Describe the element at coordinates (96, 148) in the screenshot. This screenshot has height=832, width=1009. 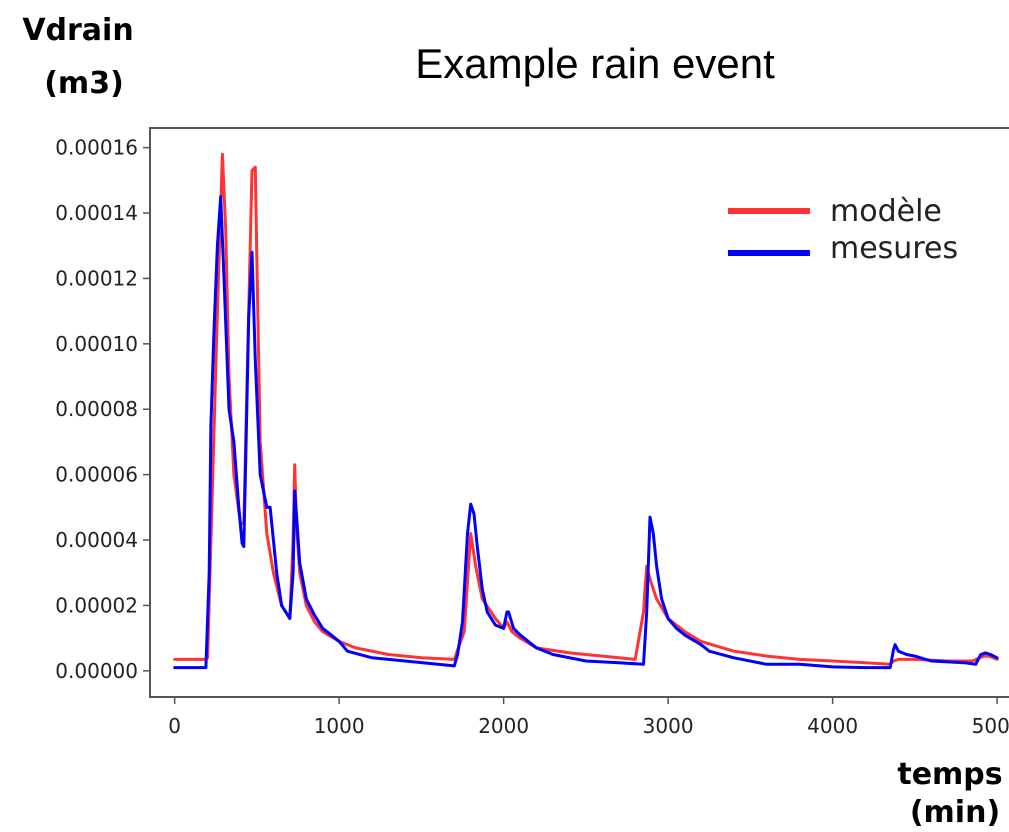
I see `y-tick-label: 0.00016` at that location.